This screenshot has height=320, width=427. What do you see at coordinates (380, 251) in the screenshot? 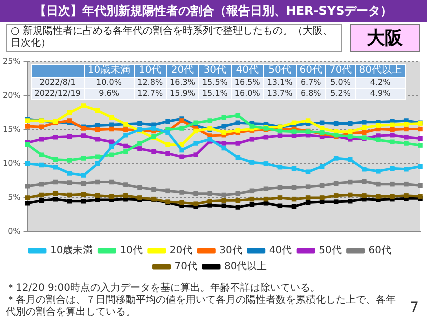
I see `legend-label: 60代` at bounding box center [380, 251].